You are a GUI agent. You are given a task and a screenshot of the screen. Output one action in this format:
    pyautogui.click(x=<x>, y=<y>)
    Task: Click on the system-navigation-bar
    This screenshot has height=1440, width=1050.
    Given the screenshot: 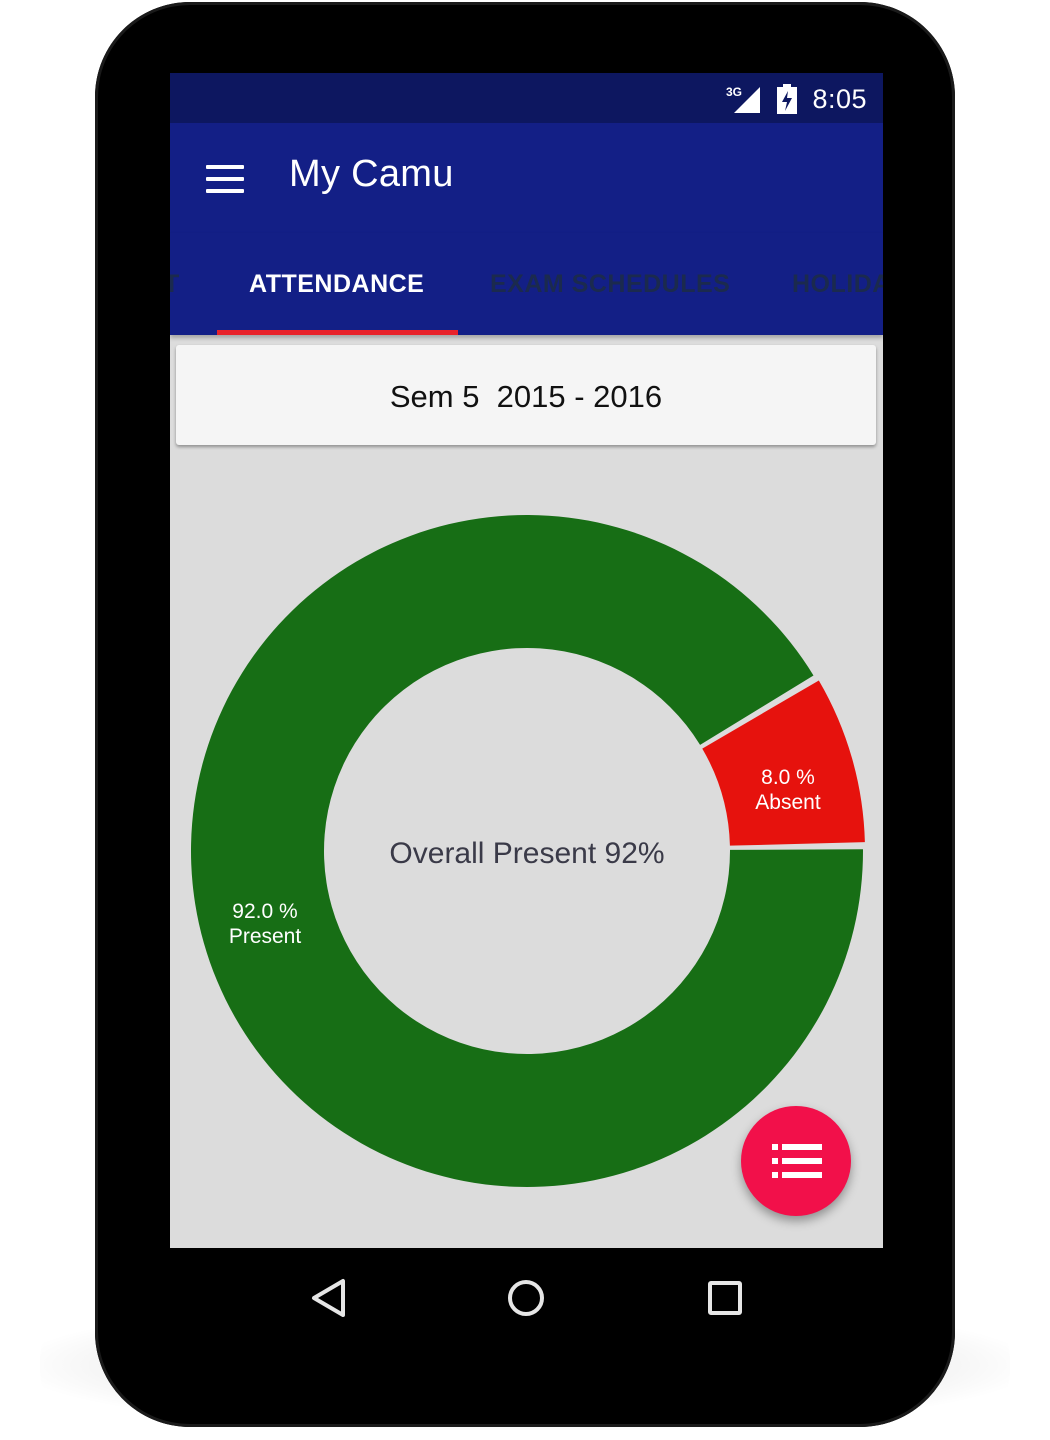 What is the action you would take?
    pyautogui.click(x=526, y=1298)
    